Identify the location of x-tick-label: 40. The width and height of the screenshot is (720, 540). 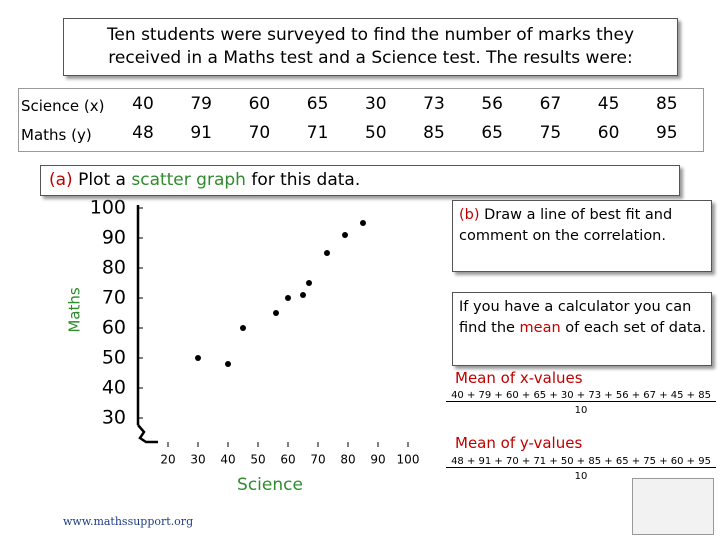
(227, 460).